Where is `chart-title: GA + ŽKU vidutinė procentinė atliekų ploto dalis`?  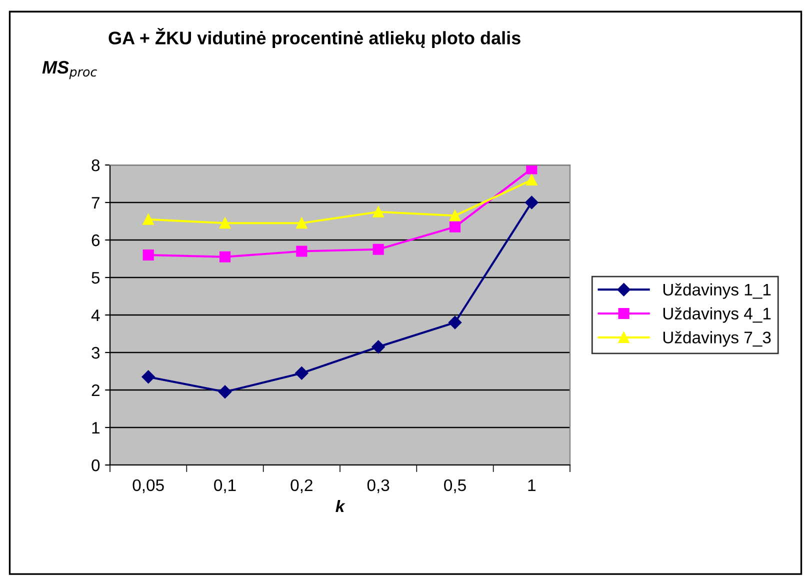 chart-title: GA + ŽKU vidutinė procentinė atliekų ploto dalis is located at coordinates (314, 38).